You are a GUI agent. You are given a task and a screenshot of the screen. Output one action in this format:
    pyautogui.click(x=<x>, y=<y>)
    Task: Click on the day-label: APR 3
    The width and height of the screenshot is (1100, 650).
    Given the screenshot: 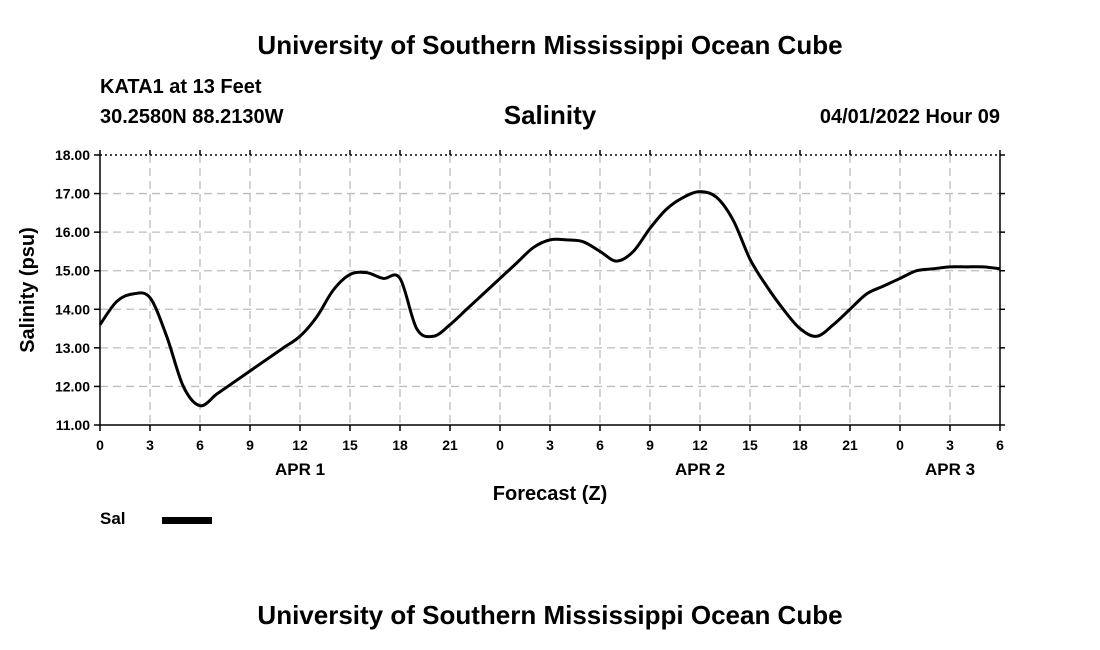 What is the action you would take?
    pyautogui.click(x=950, y=469)
    